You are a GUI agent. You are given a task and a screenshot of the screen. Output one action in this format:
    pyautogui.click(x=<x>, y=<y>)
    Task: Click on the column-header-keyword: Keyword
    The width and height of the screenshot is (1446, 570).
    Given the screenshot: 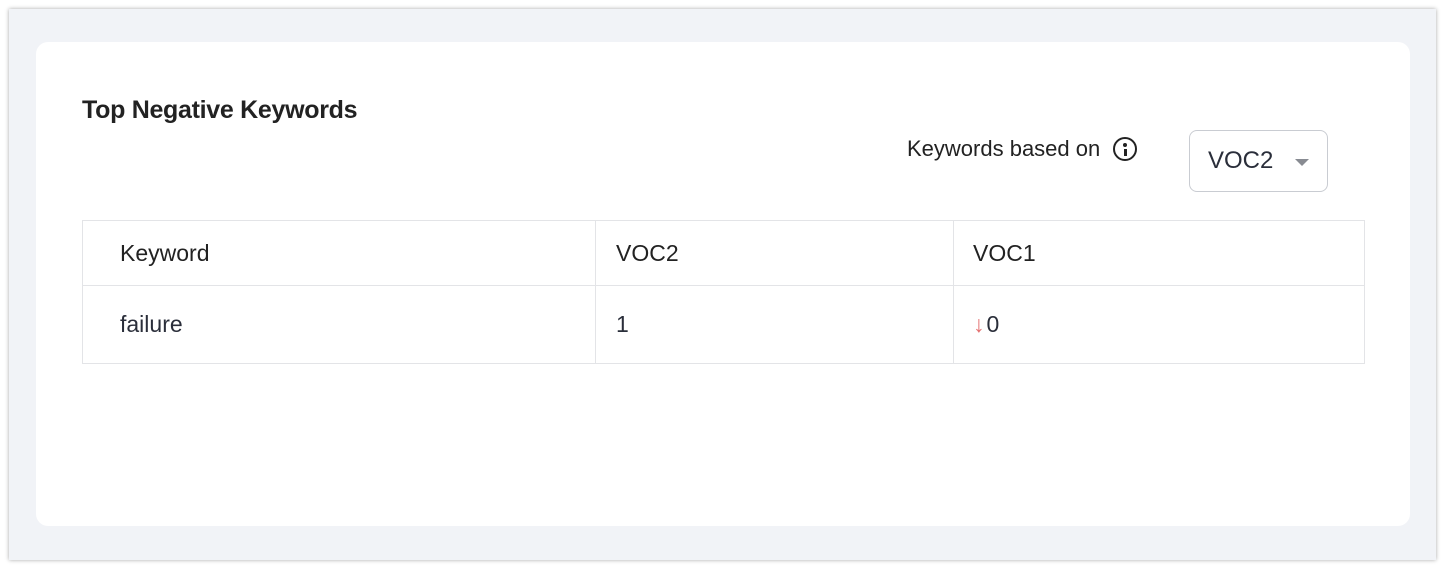 What is the action you would take?
    pyautogui.click(x=339, y=253)
    